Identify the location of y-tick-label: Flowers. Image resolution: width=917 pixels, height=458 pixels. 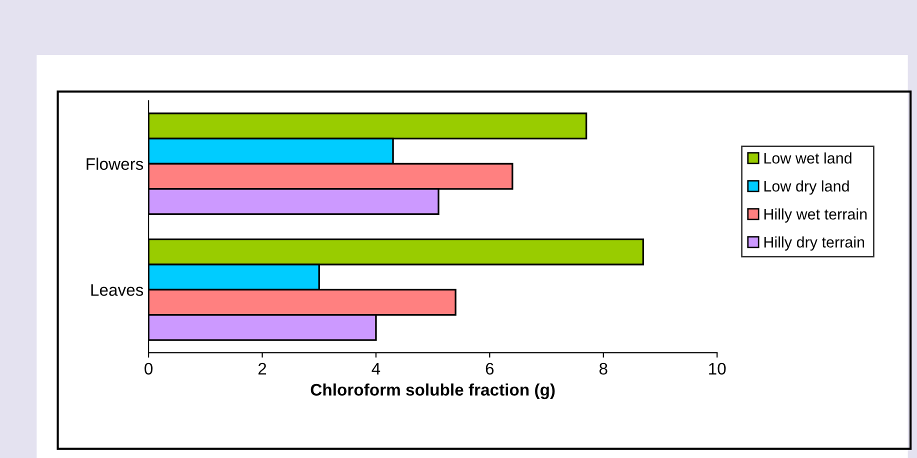
(115, 164).